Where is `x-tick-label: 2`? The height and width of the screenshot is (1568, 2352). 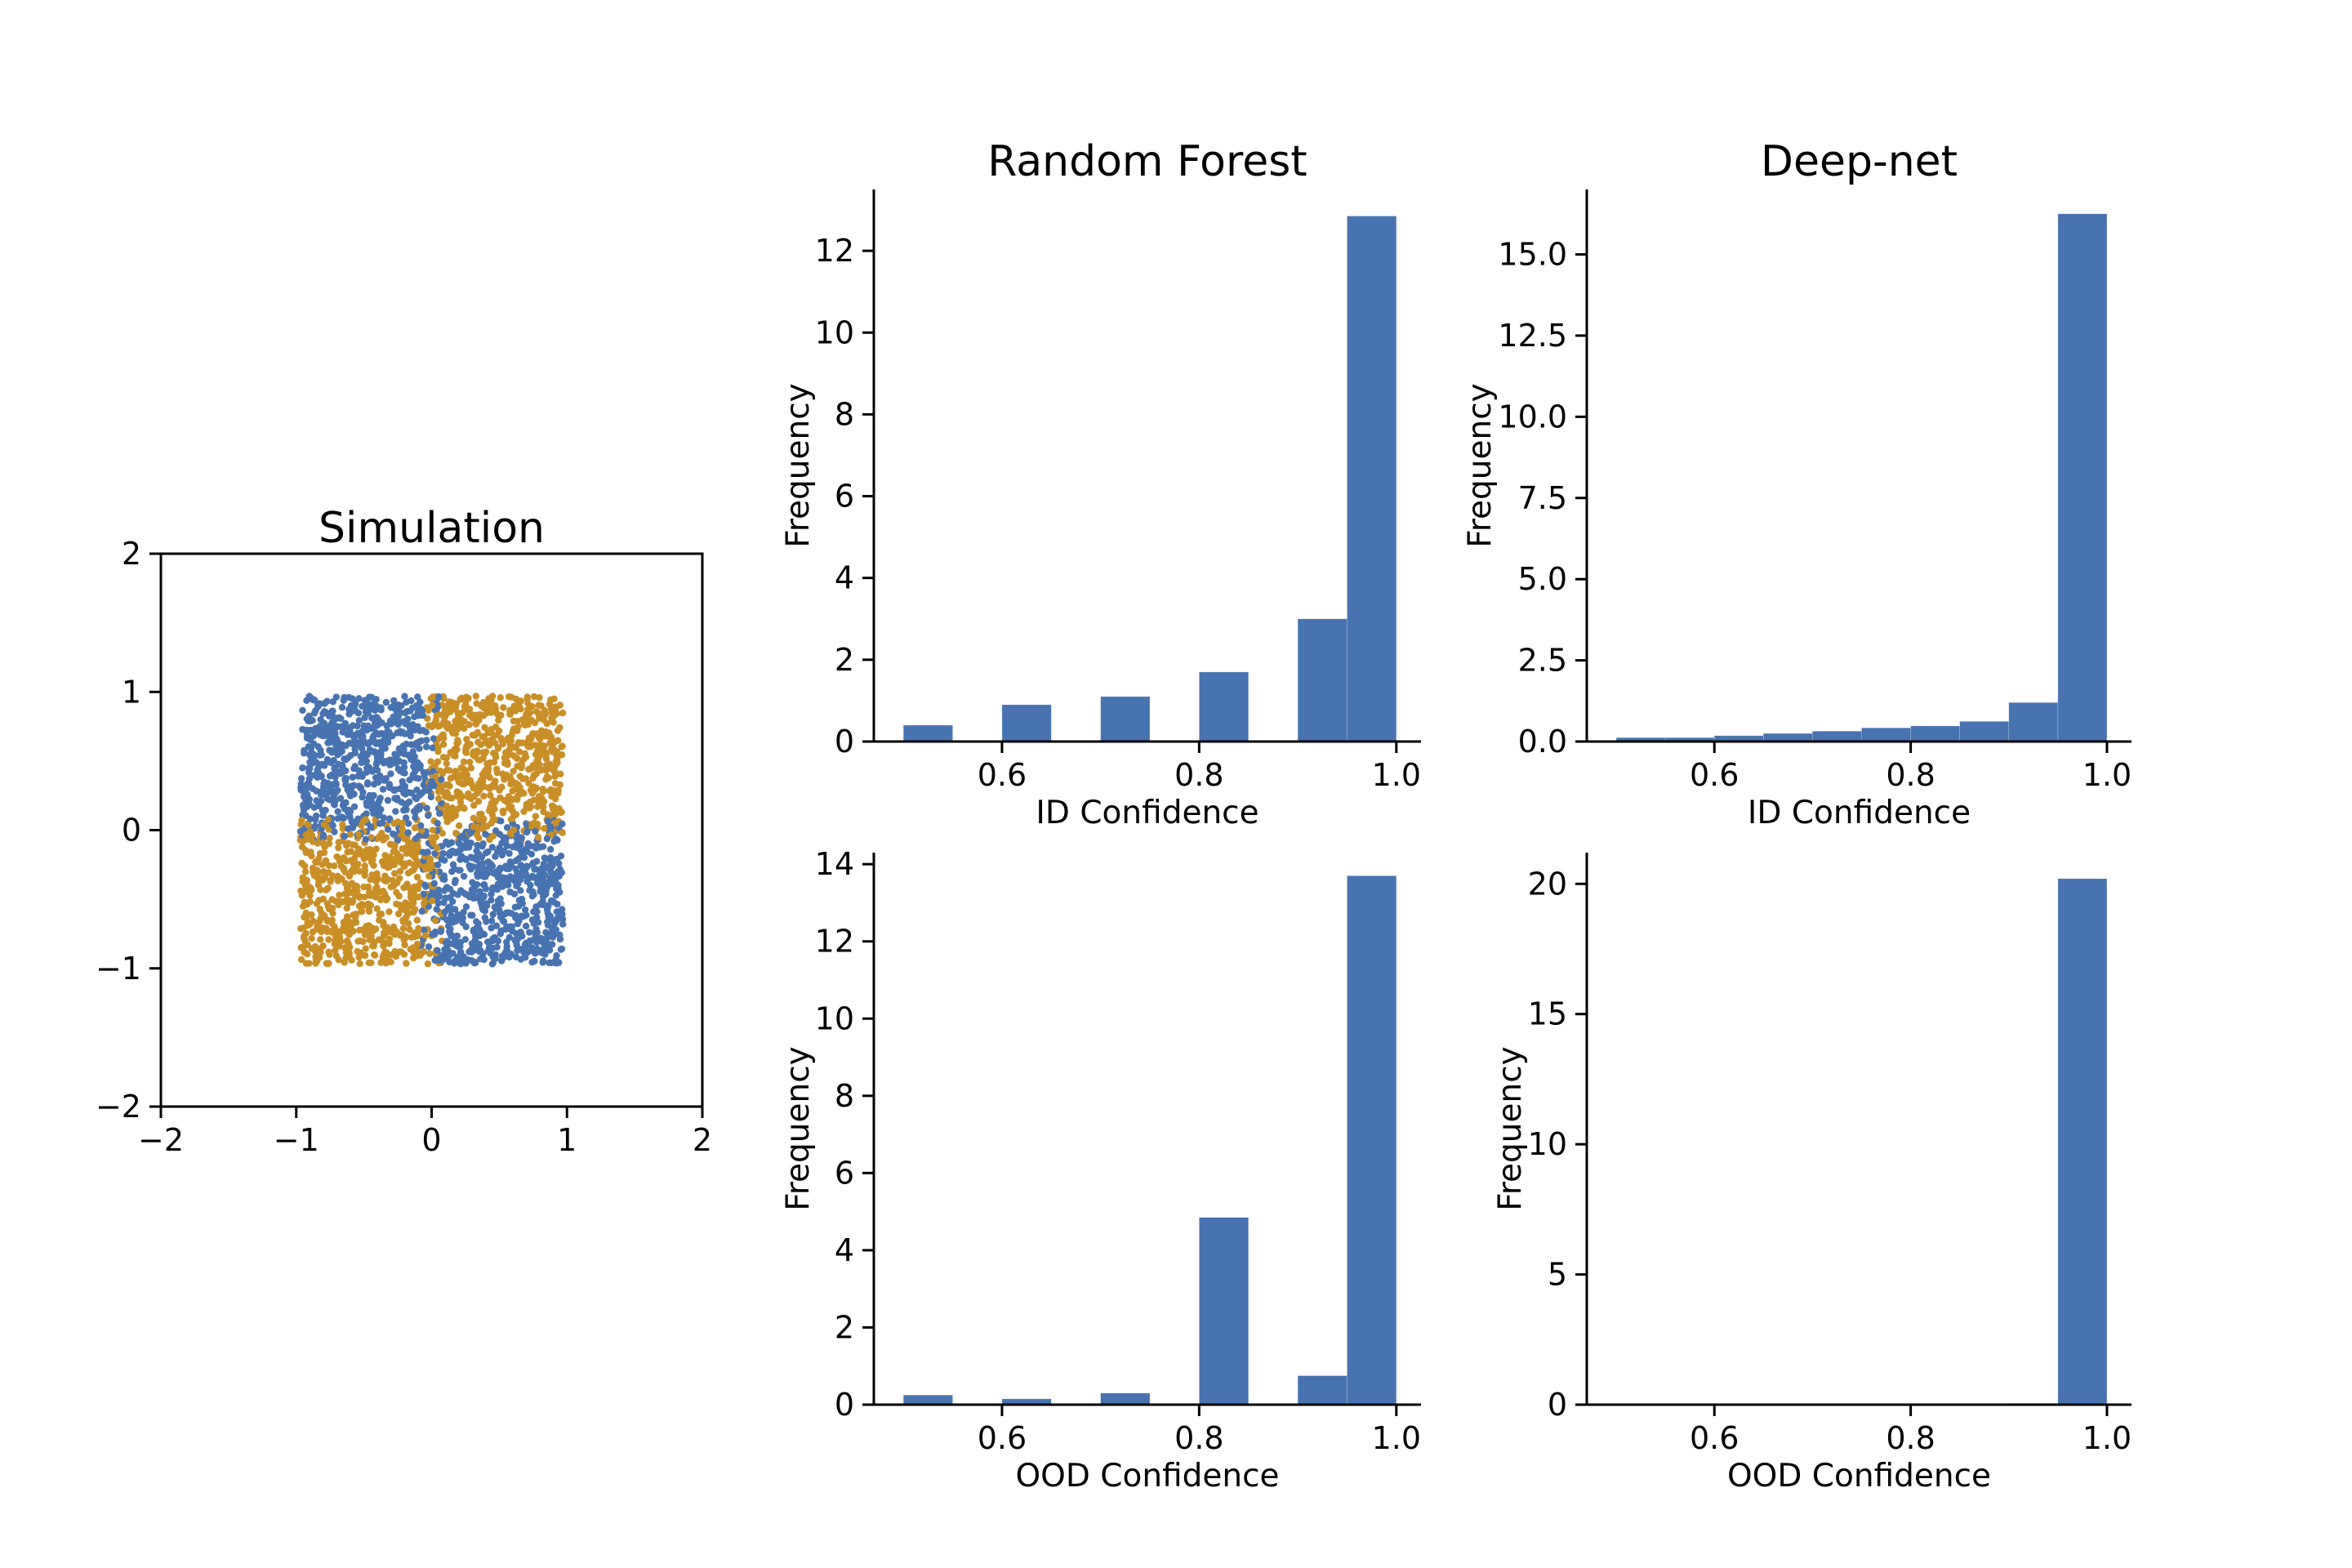
x-tick-label: 2 is located at coordinates (702, 1140).